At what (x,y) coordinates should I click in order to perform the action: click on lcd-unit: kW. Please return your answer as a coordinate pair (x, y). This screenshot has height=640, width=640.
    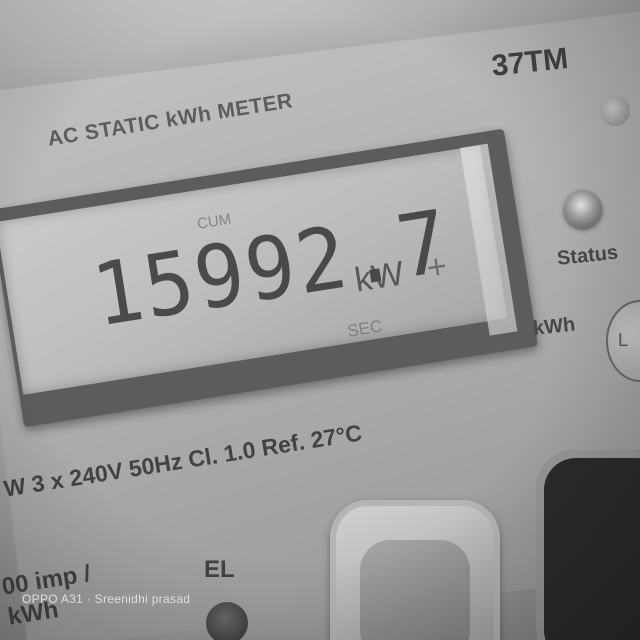
    Looking at the image, I should click on (379, 277).